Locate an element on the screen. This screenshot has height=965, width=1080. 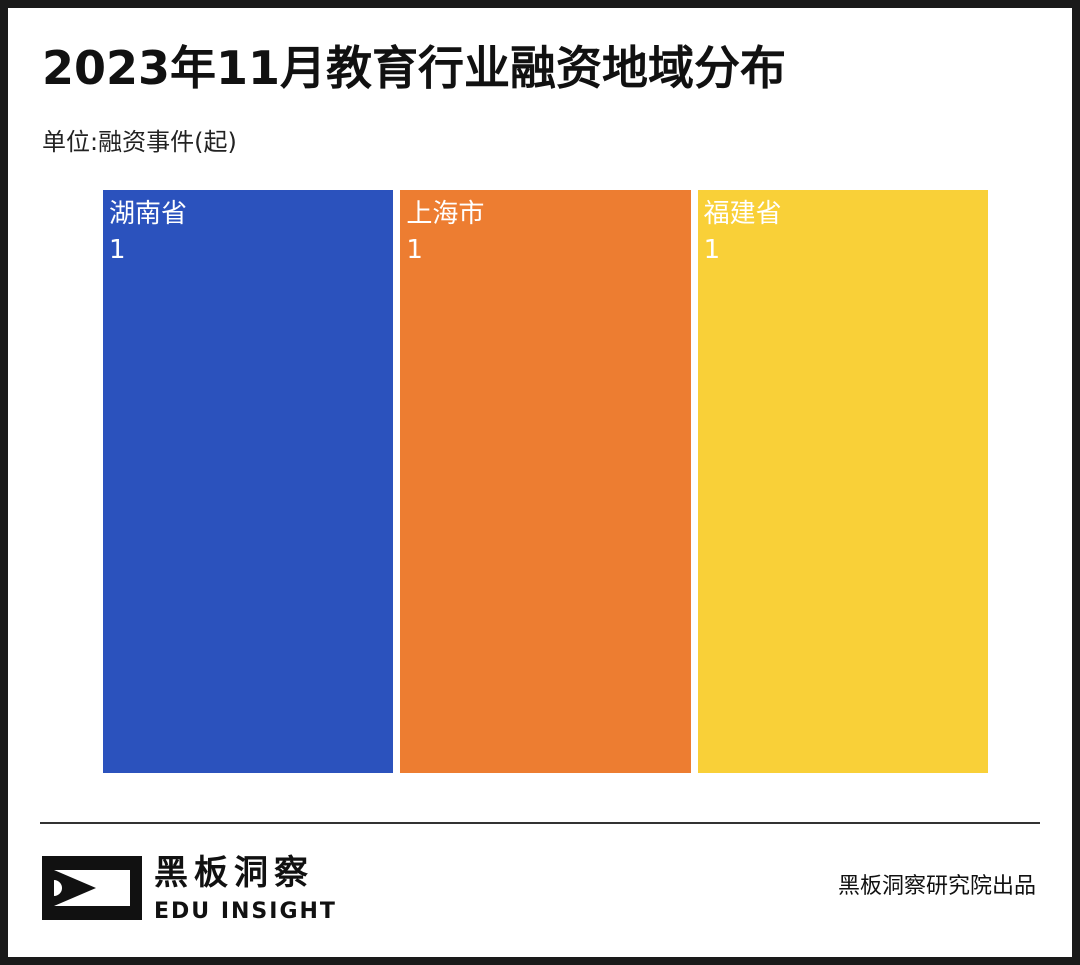
footer-divider is located at coordinates (540, 823).